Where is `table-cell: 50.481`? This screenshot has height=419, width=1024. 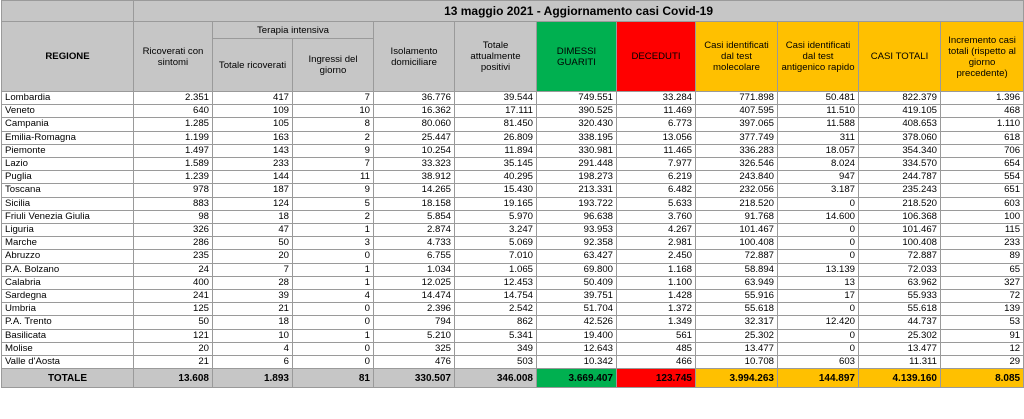
table-cell: 50.481 is located at coordinates (818, 98).